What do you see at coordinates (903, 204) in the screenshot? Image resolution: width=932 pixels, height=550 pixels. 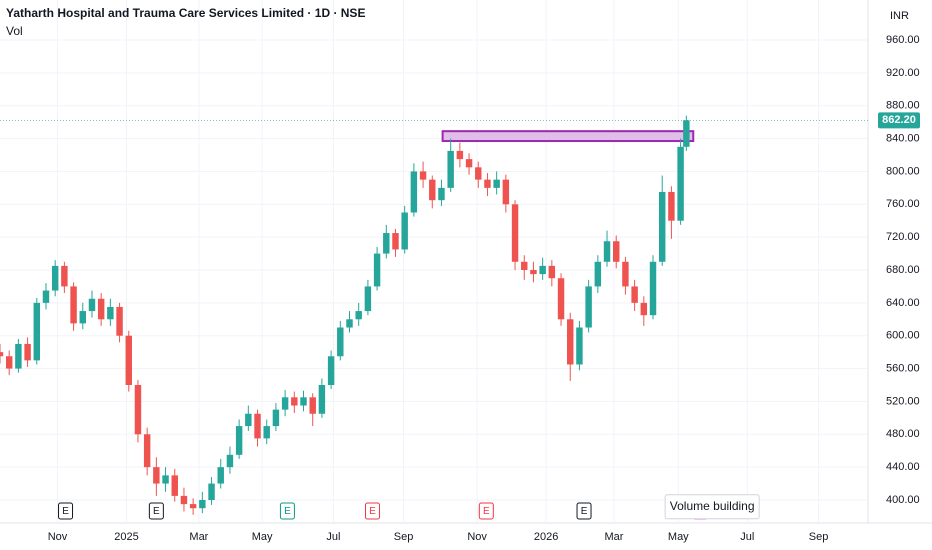 I see `y-tick-label: 760.00` at bounding box center [903, 204].